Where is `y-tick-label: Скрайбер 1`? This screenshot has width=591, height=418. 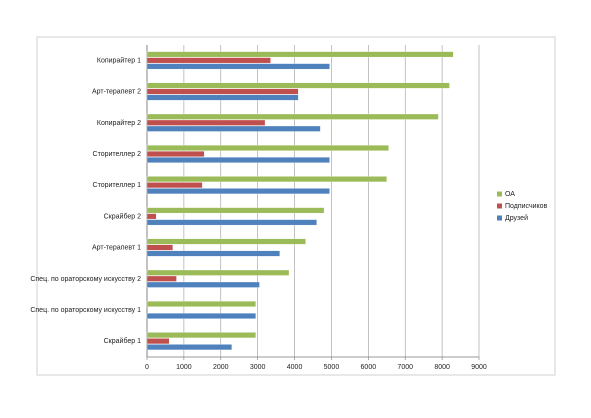 y-tick-label: Скрайбер 1 is located at coordinates (122, 341).